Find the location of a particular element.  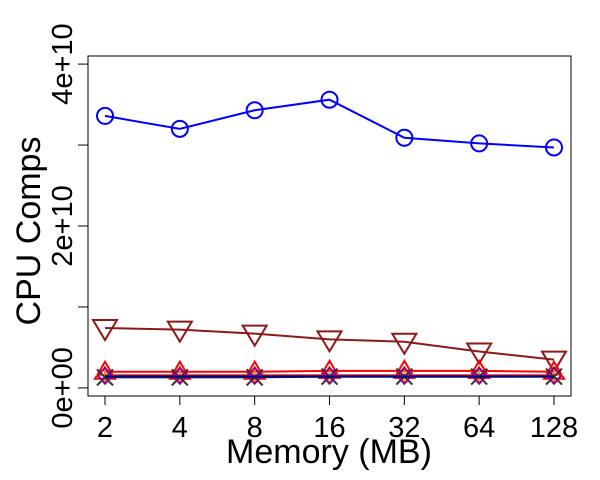

x-tick-label: 64 is located at coordinates (479, 428).